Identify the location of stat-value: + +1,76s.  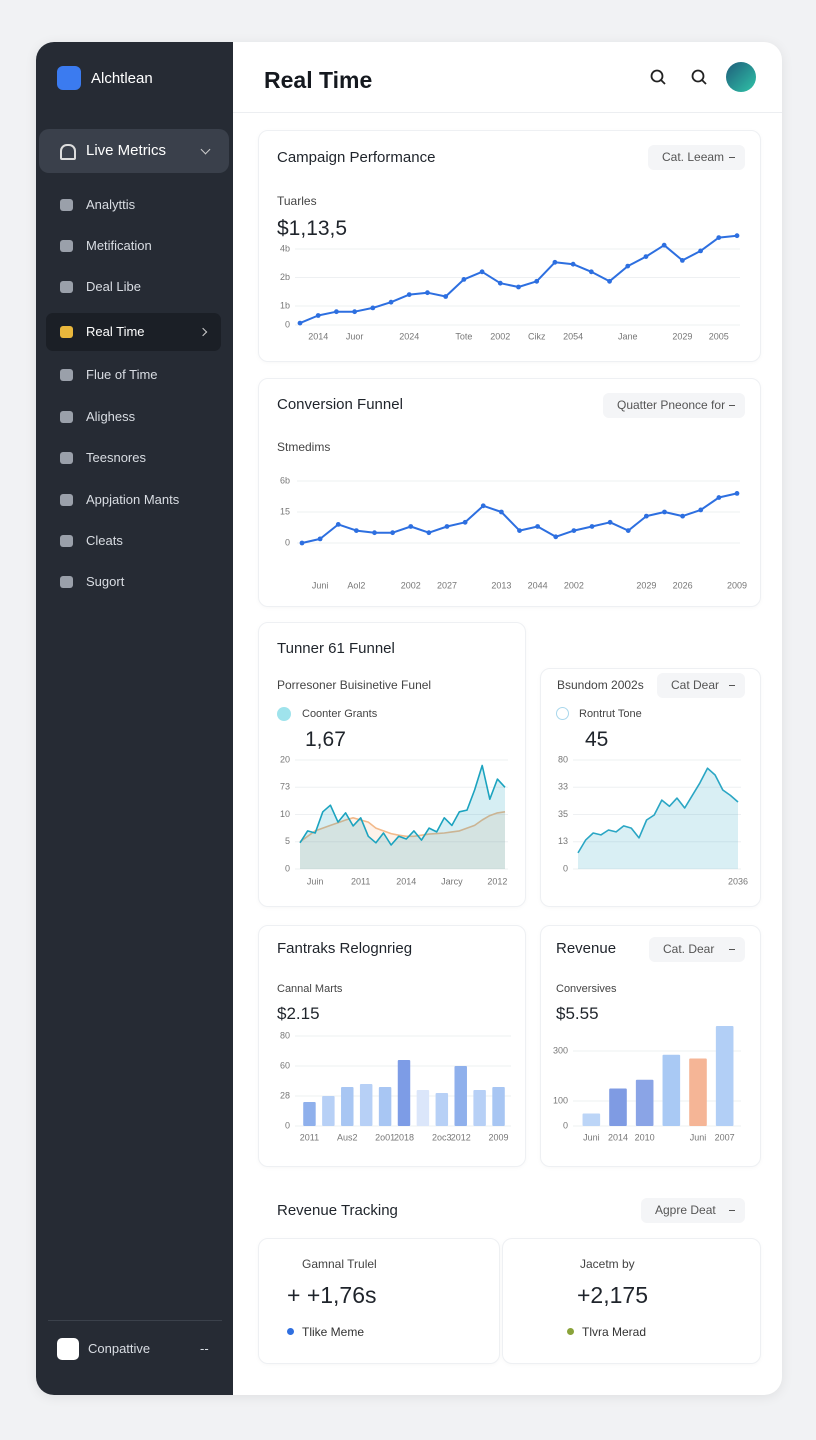
(332, 1295).